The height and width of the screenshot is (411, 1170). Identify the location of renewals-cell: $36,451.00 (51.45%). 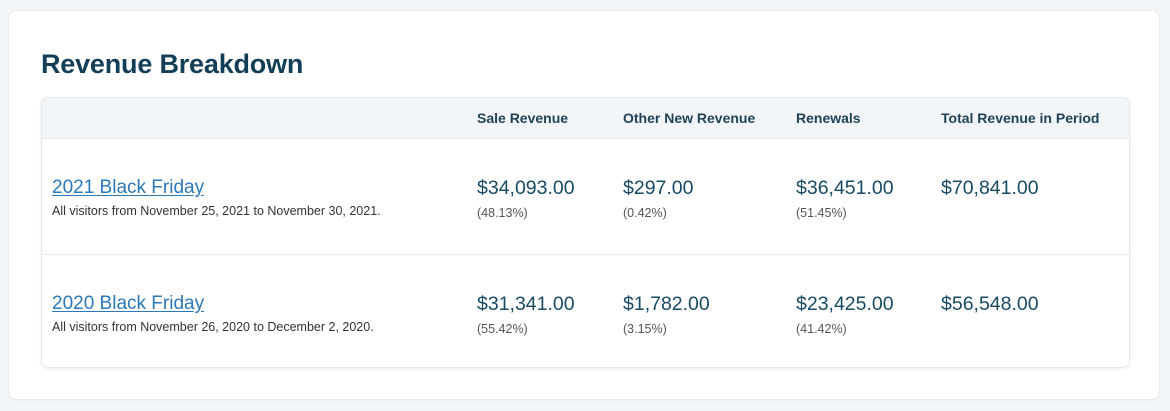
(845, 198).